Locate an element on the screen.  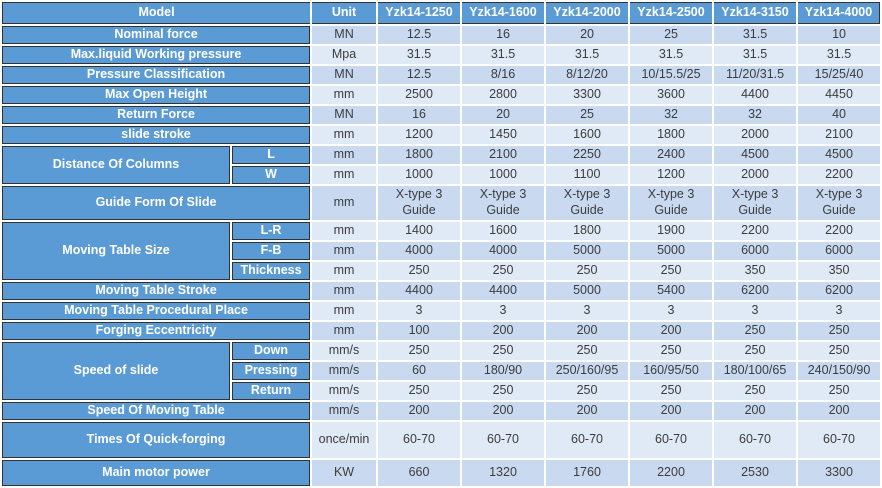
header-model-column-5: Yzk14-4000 is located at coordinates (839, 13).